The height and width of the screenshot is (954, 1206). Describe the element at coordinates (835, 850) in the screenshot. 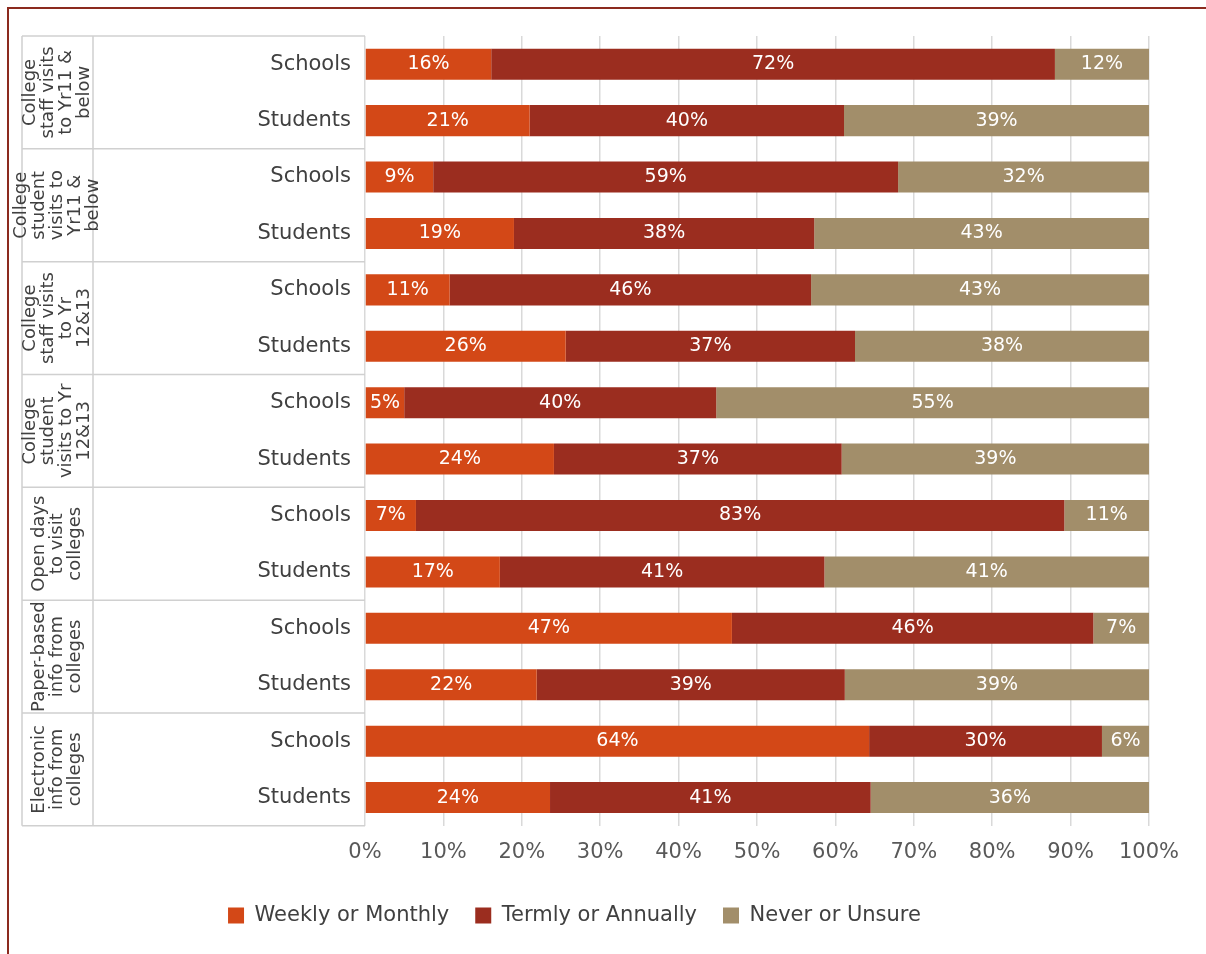

I see `x-tick-label: 60%` at that location.